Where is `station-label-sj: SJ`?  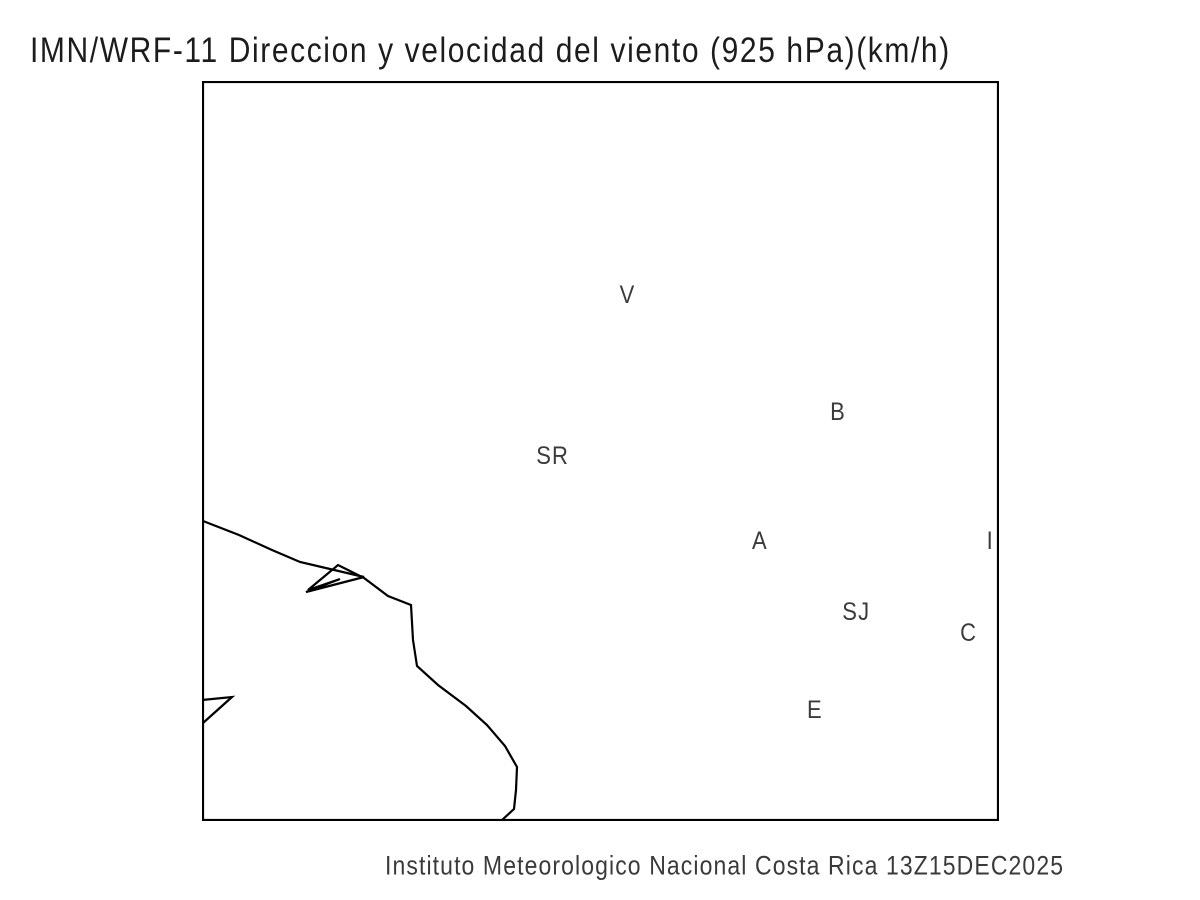 station-label-sj: SJ is located at coordinates (856, 612).